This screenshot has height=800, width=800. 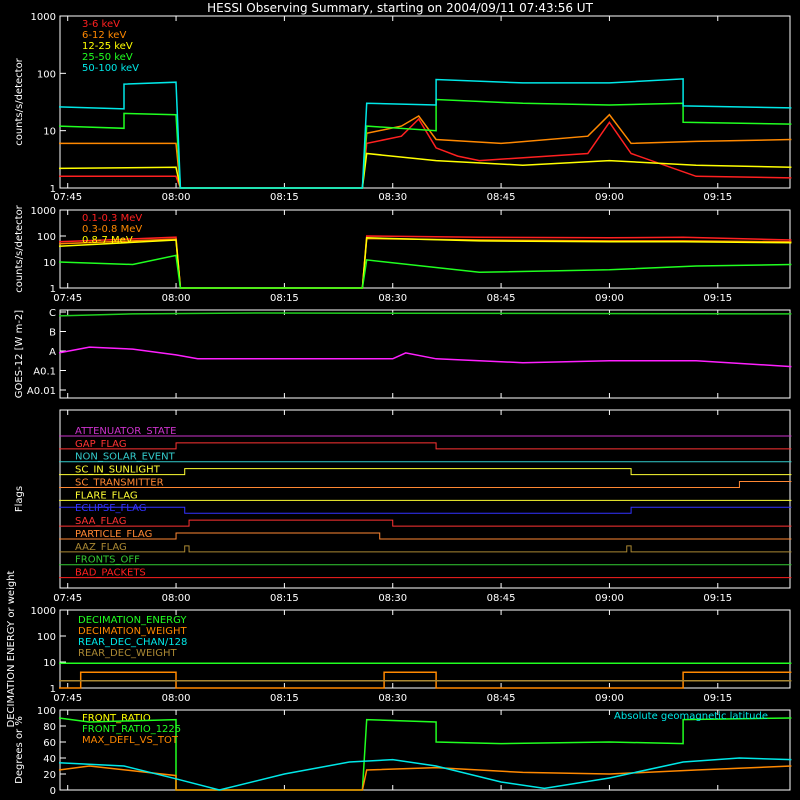 What do you see at coordinates (125, 431) in the screenshot?
I see `flag-label: ATTENUATOR_STATE` at bounding box center [125, 431].